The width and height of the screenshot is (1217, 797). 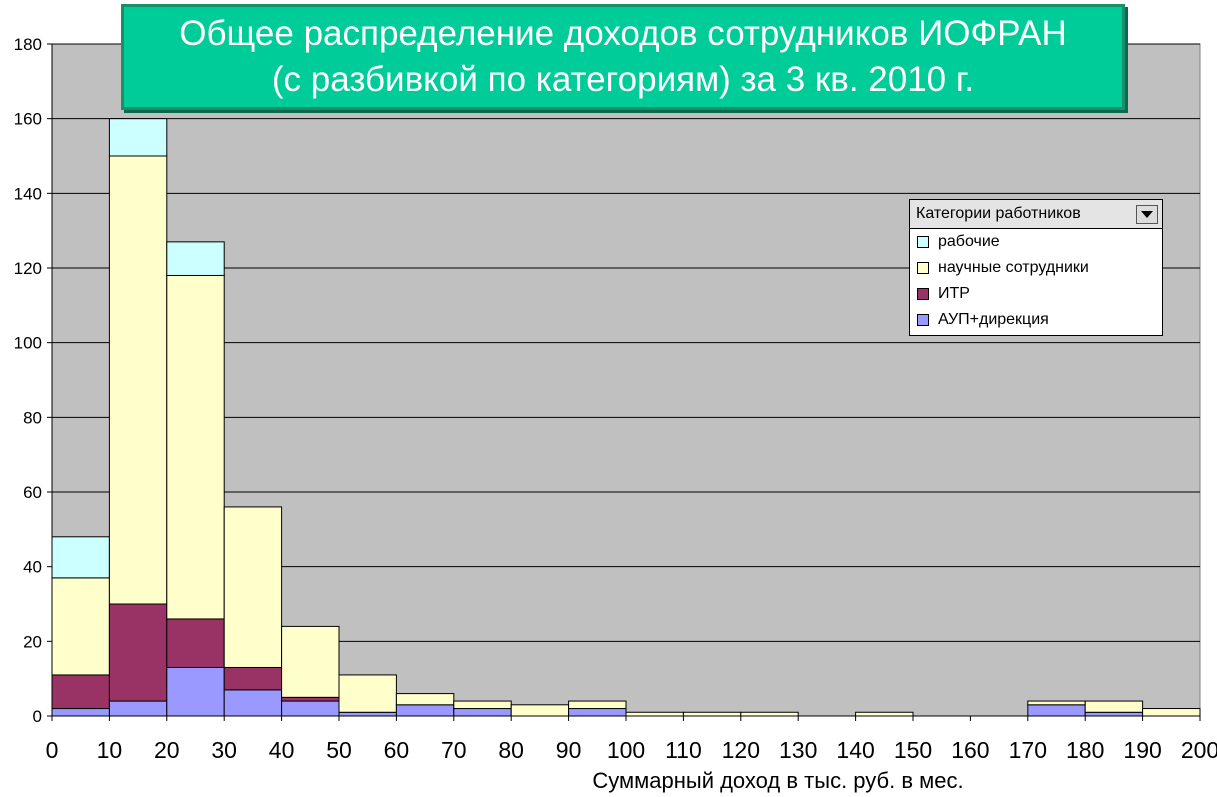 What do you see at coordinates (970, 750) in the screenshot?
I see `x-tick-label: 160` at bounding box center [970, 750].